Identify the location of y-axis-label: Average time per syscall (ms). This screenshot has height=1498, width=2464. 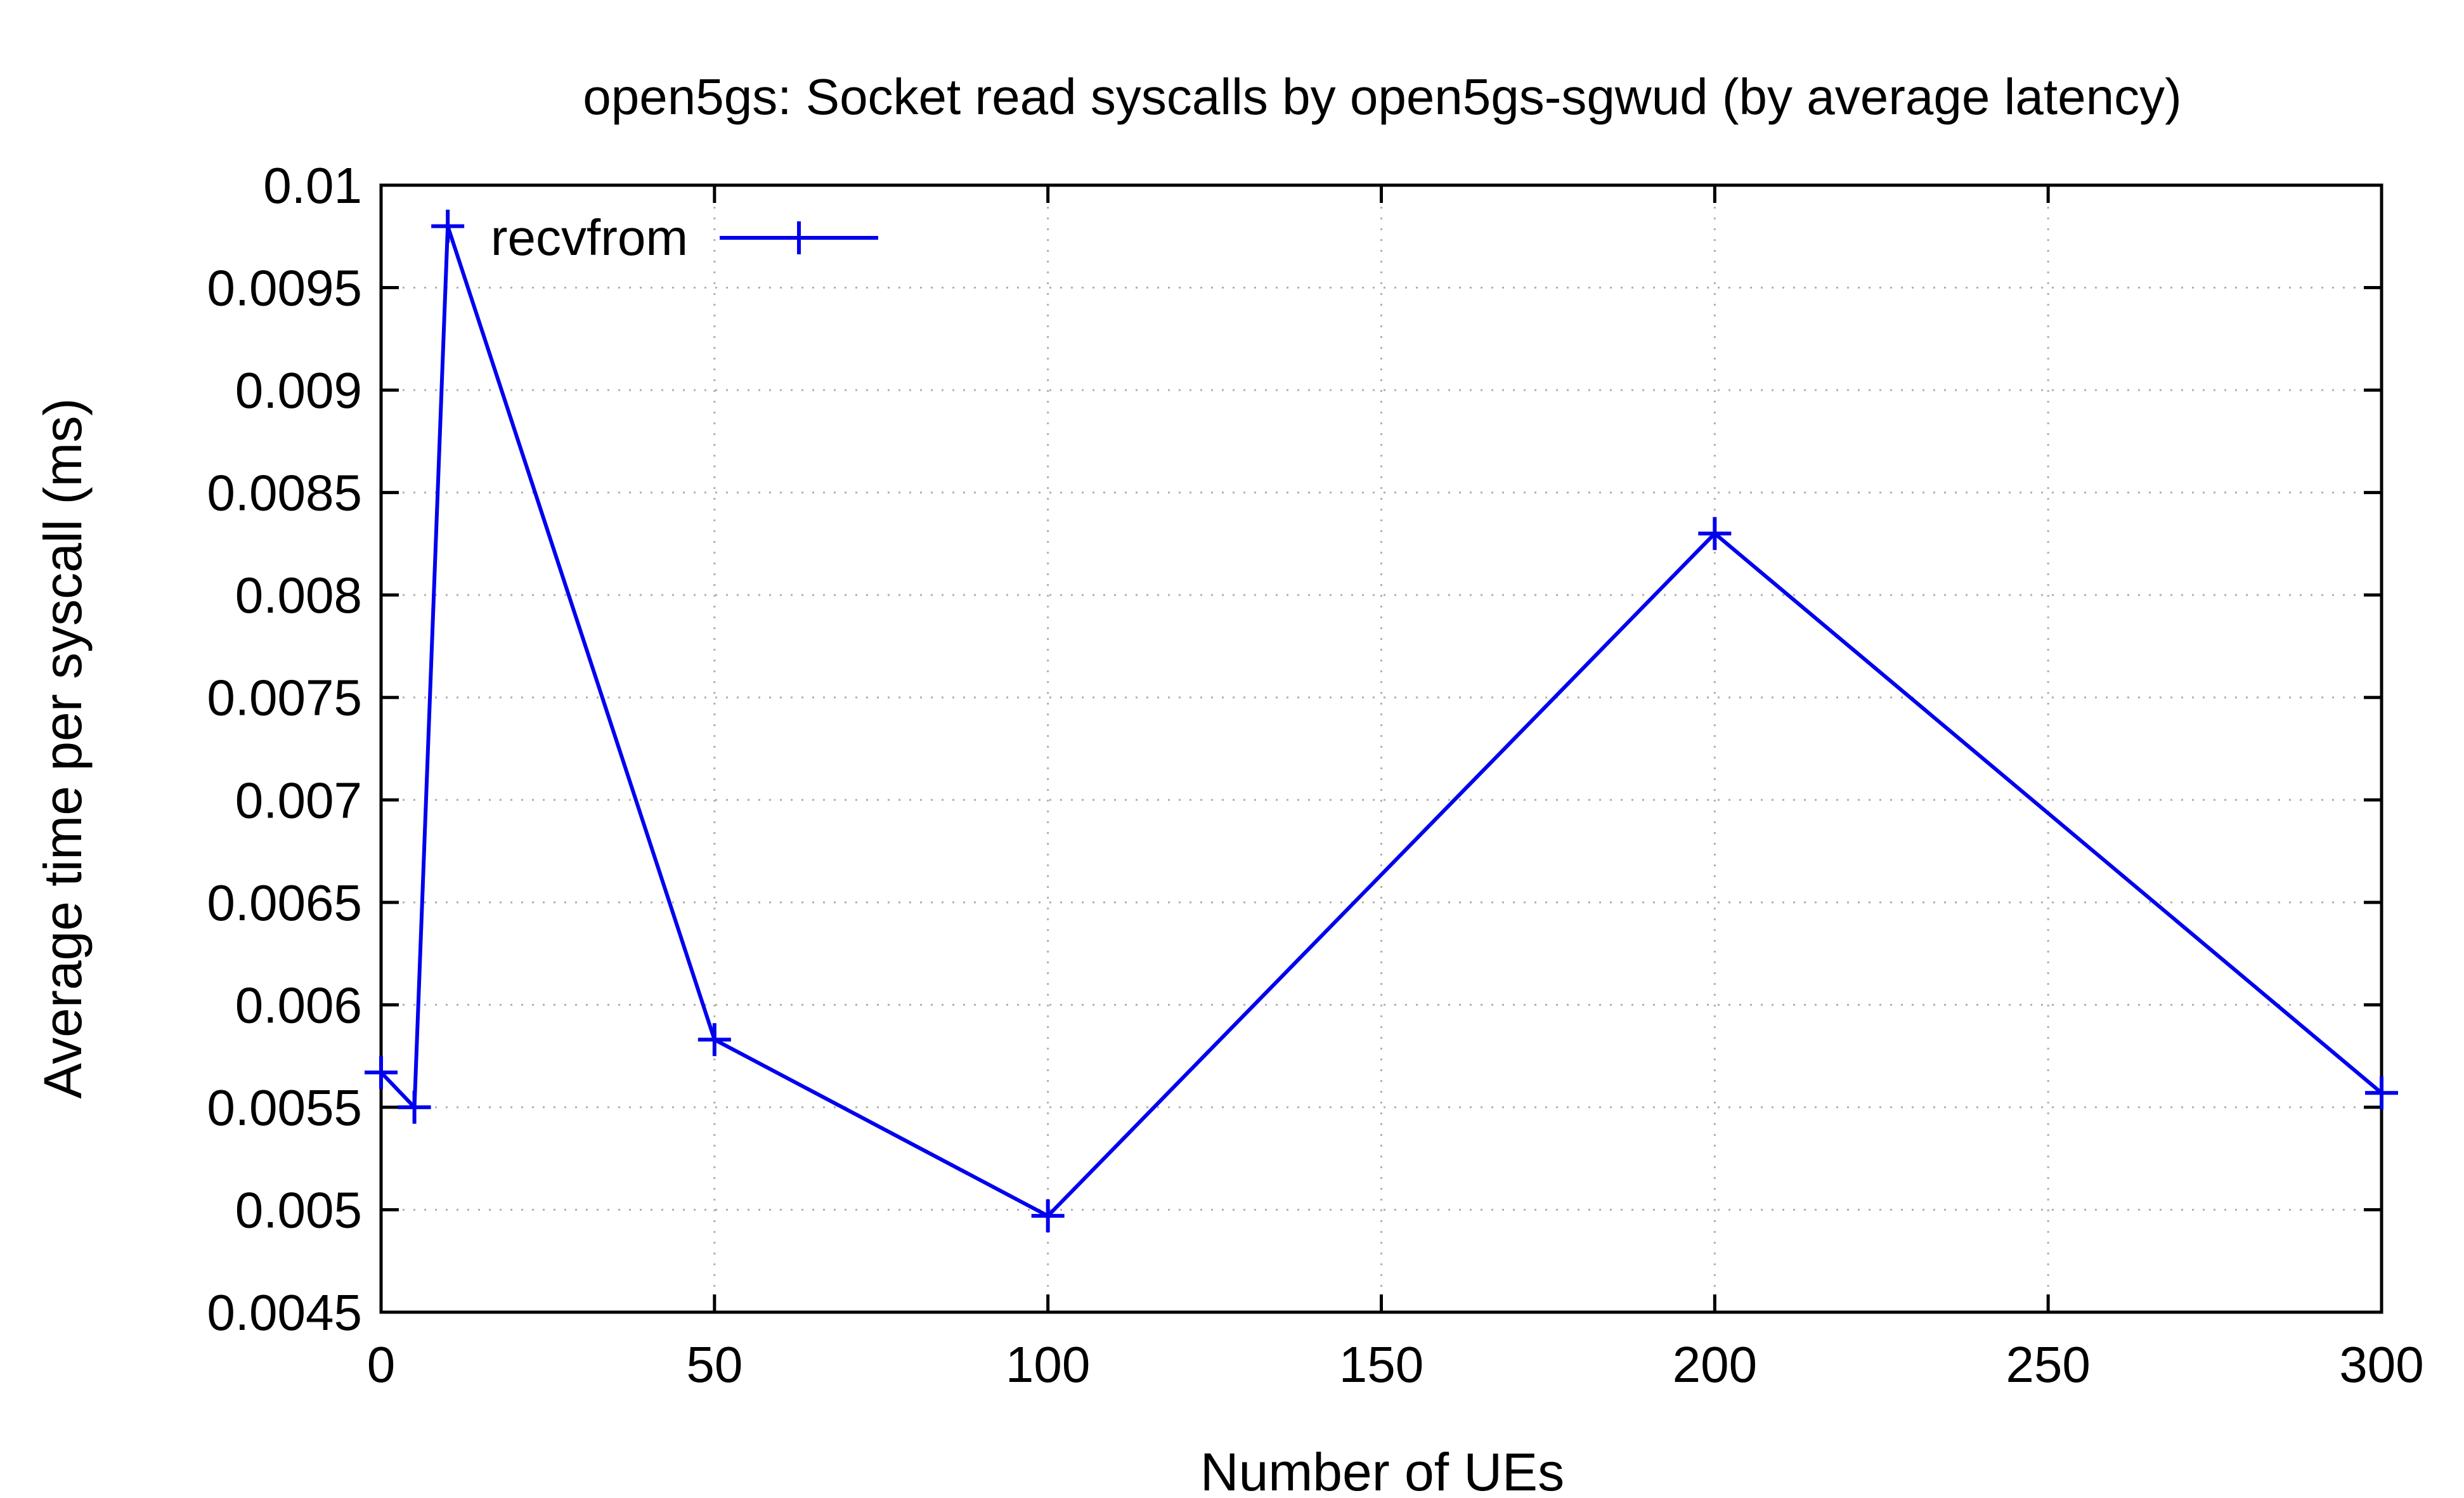
(63, 749).